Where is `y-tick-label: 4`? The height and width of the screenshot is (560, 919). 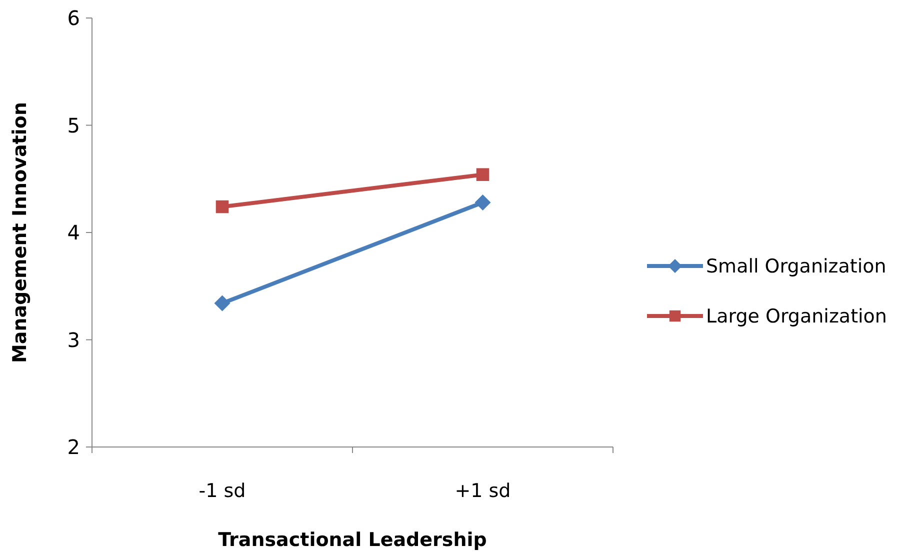
y-tick-label: 4 is located at coordinates (73, 232).